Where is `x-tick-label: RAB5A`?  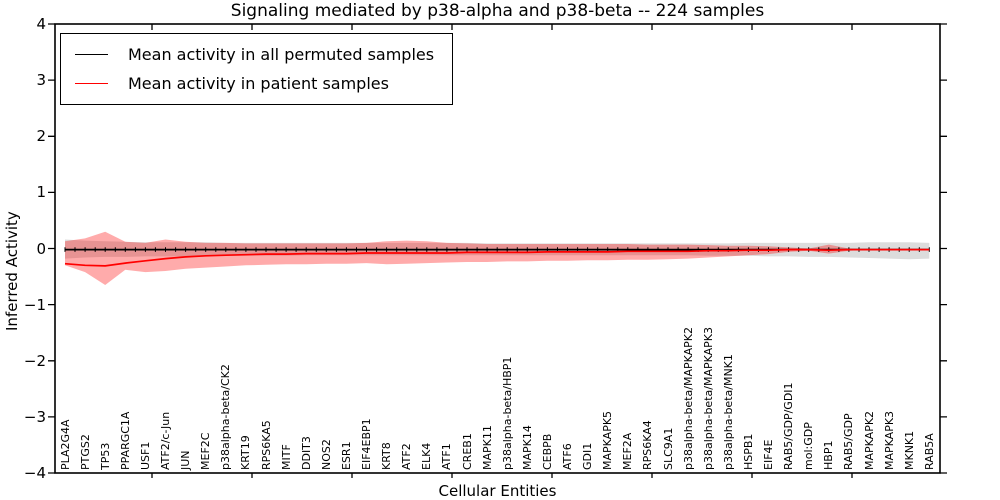 x-tick-label: RAB5A is located at coordinates (929, 451).